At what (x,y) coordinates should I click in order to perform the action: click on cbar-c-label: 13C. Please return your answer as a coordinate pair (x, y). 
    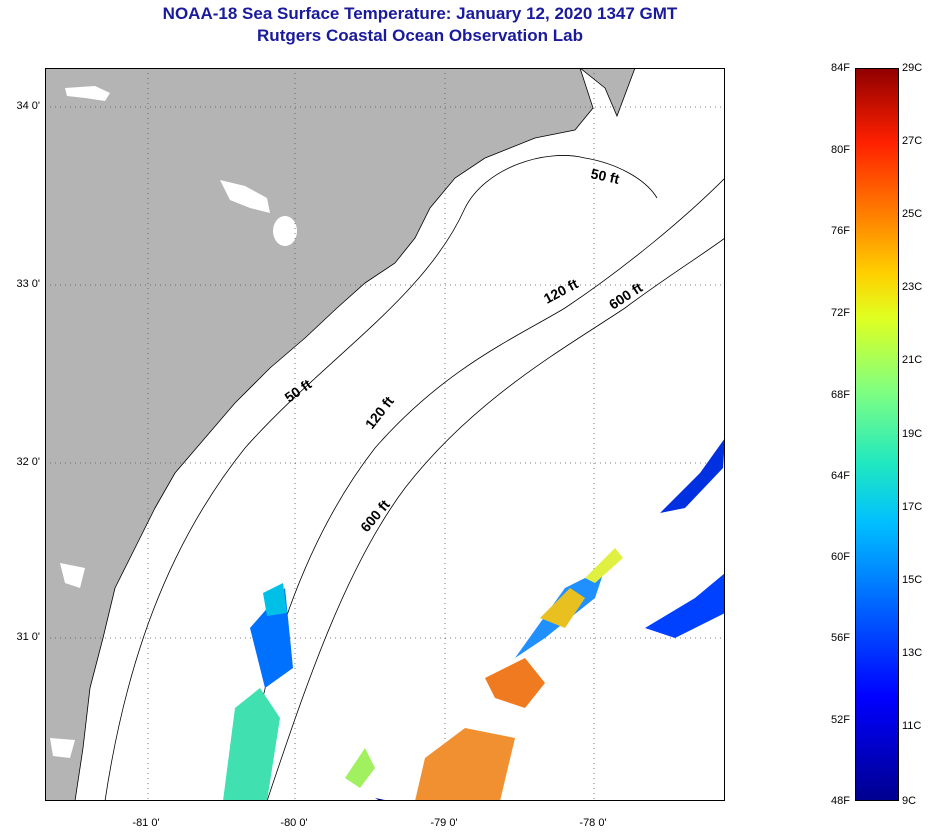
    Looking at the image, I should click on (912, 653).